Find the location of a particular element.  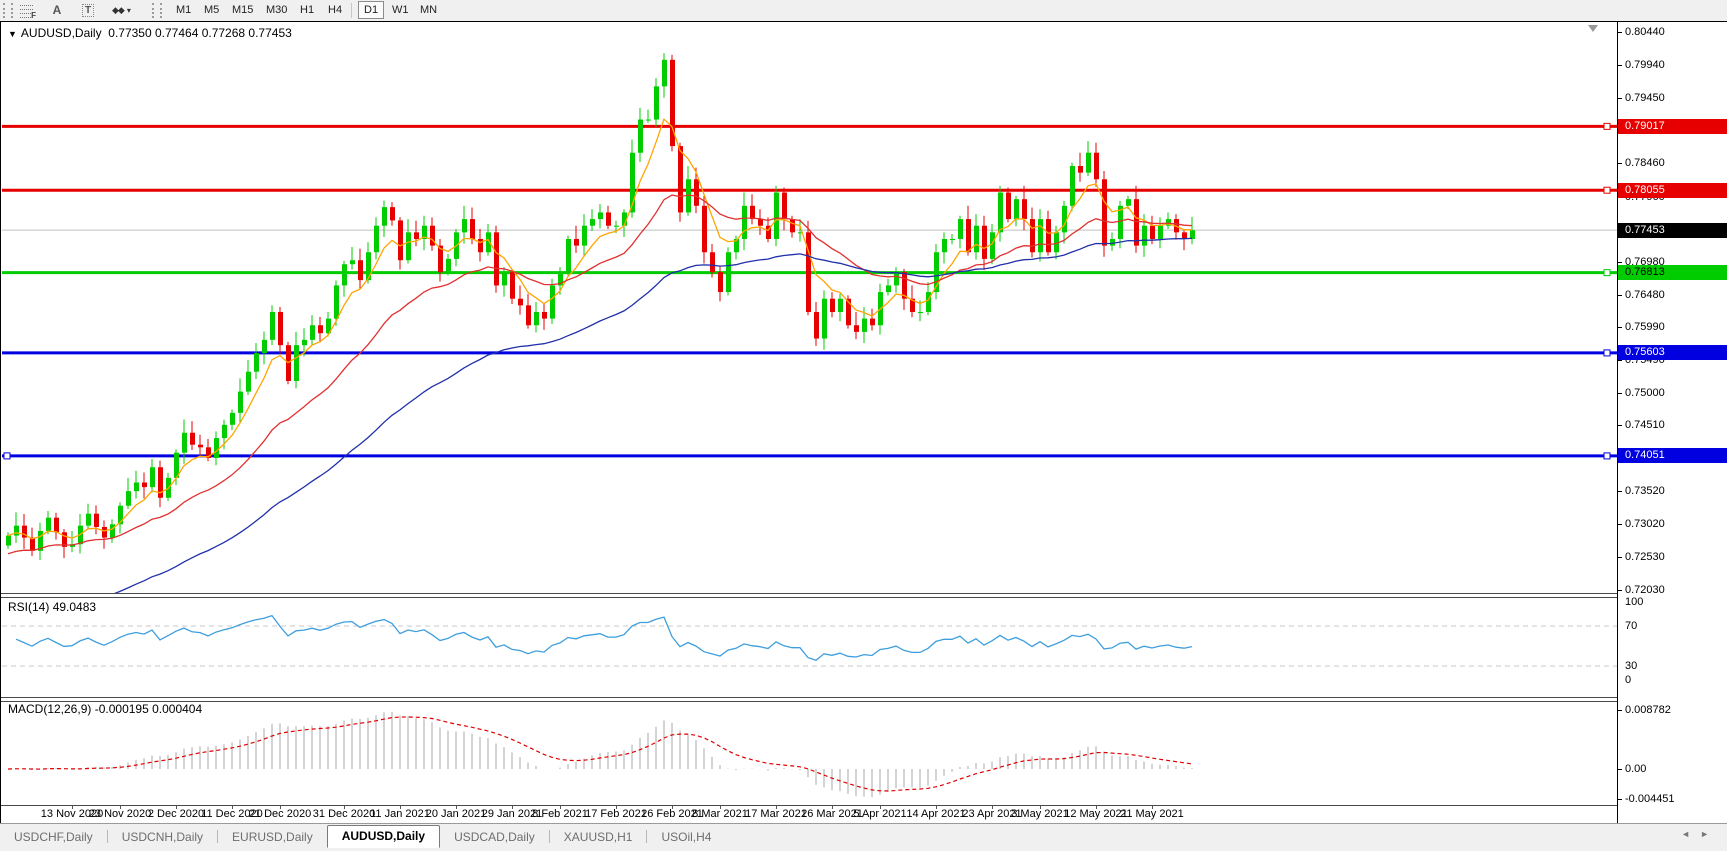

toolbar-separator is located at coordinates (351, 10).